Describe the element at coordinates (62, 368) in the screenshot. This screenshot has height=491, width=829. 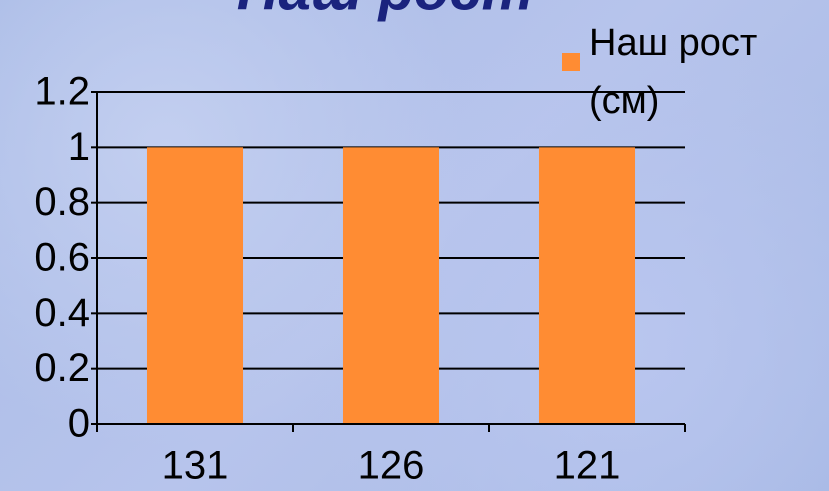
I see `y-tick-label: 0.2` at that location.